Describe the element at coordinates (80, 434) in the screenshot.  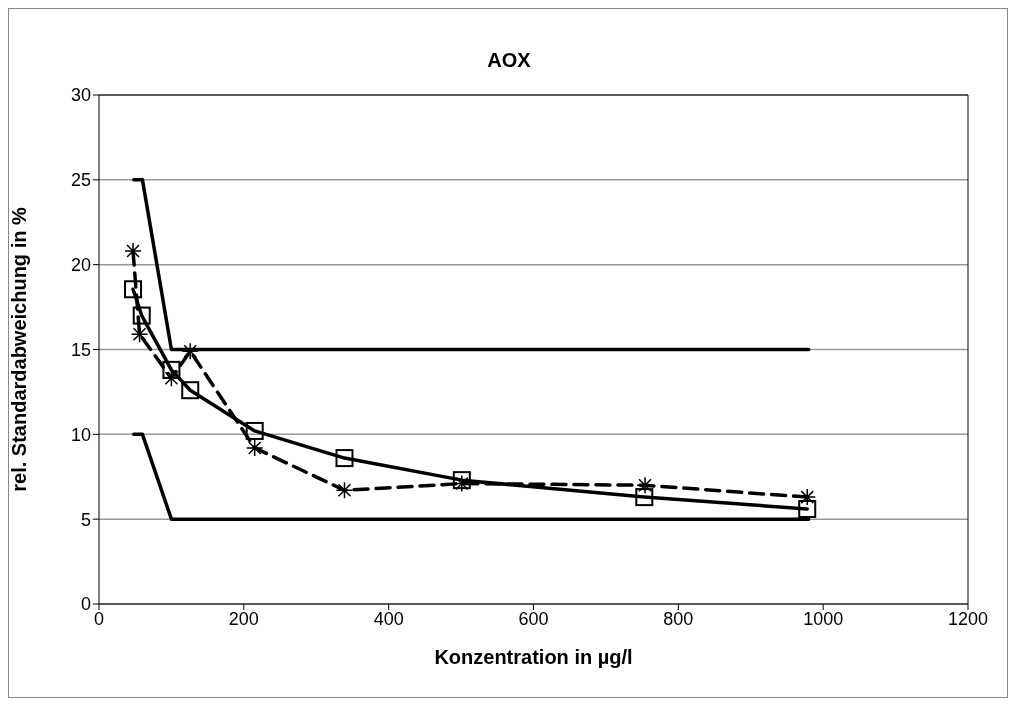
I see `y-tick-label: 10` at that location.